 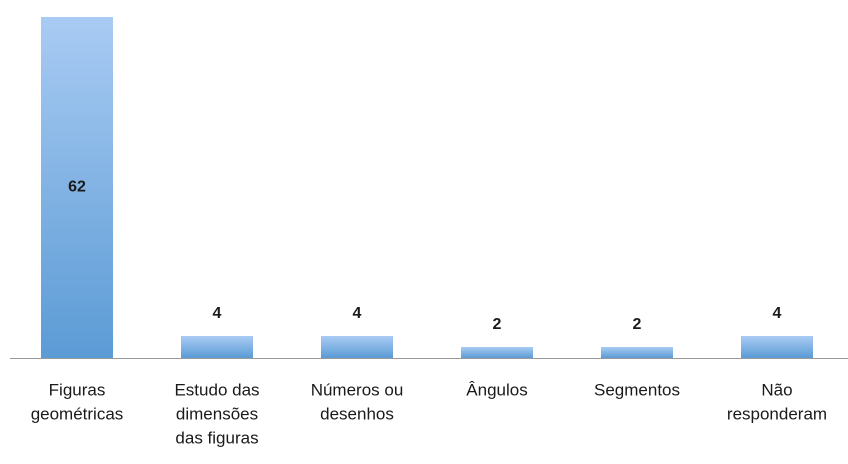 What do you see at coordinates (216, 389) in the screenshot?
I see `x-tick-label: Estudo das` at bounding box center [216, 389].